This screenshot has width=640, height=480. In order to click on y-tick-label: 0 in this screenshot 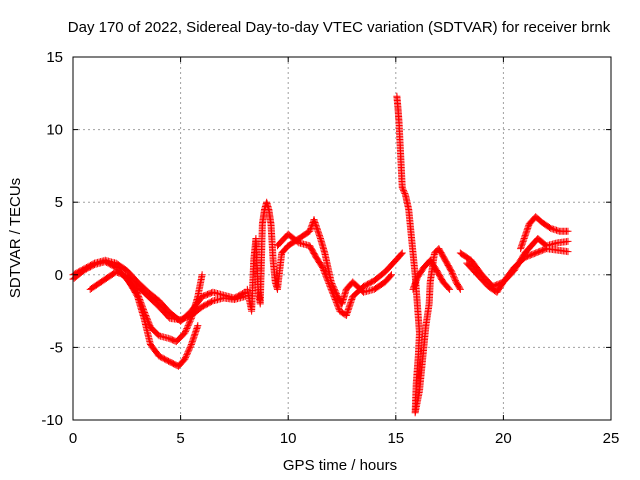, I will do `click(59, 275)`.